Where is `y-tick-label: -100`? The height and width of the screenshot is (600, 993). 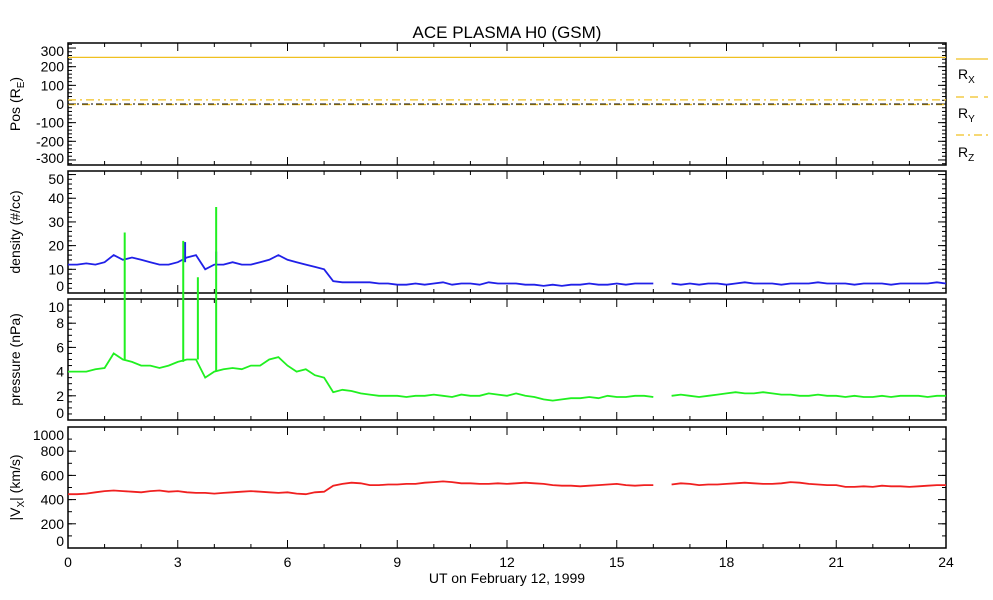 y-tick-label: -100 is located at coordinates (50, 123).